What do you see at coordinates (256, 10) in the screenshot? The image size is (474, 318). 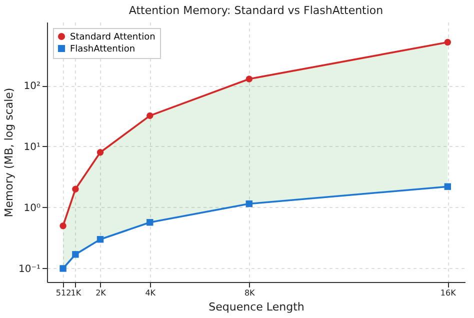 I see `chart-title: Attention Memory: Standard vs FlashAttention` at bounding box center [256, 10].